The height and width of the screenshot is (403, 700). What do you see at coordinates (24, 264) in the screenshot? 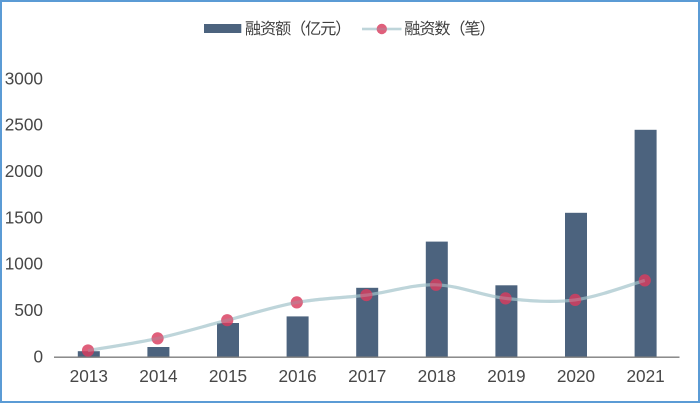
I see `svg-text: 1000` at bounding box center [24, 264].